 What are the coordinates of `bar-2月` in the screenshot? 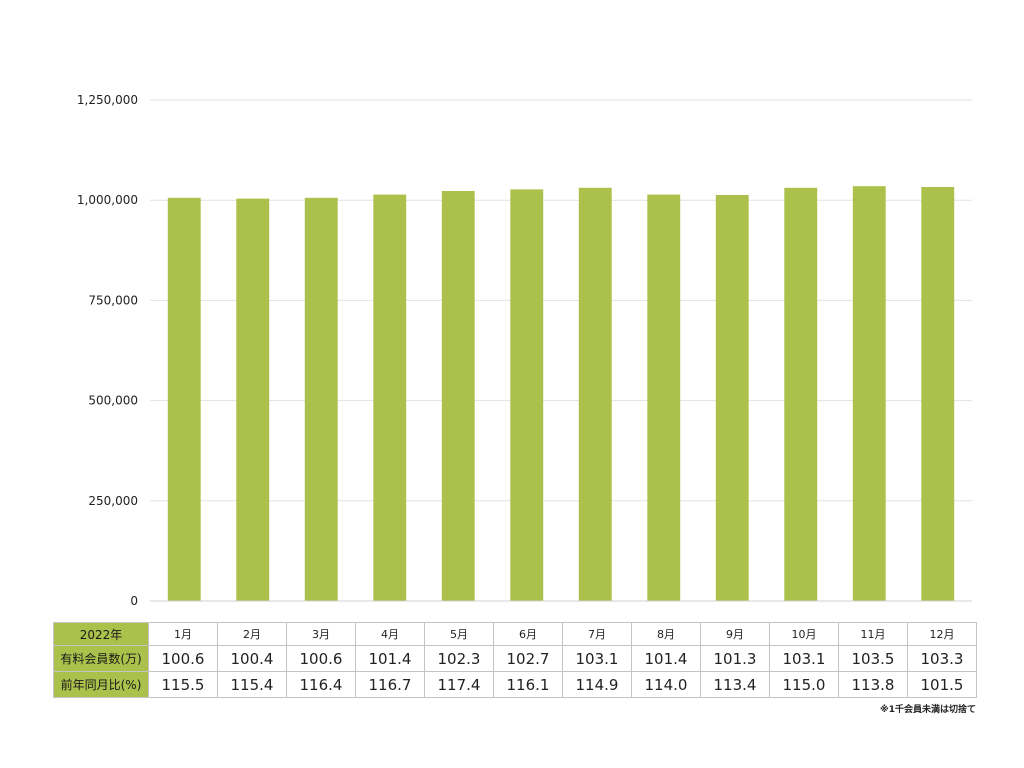 It's located at (253, 399).